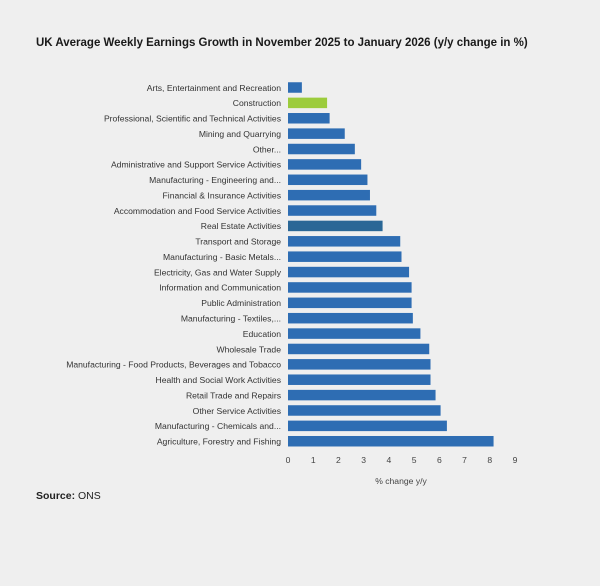 The width and height of the screenshot is (600, 586). I want to click on category-label: Real Estate Activities, so click(241, 226).